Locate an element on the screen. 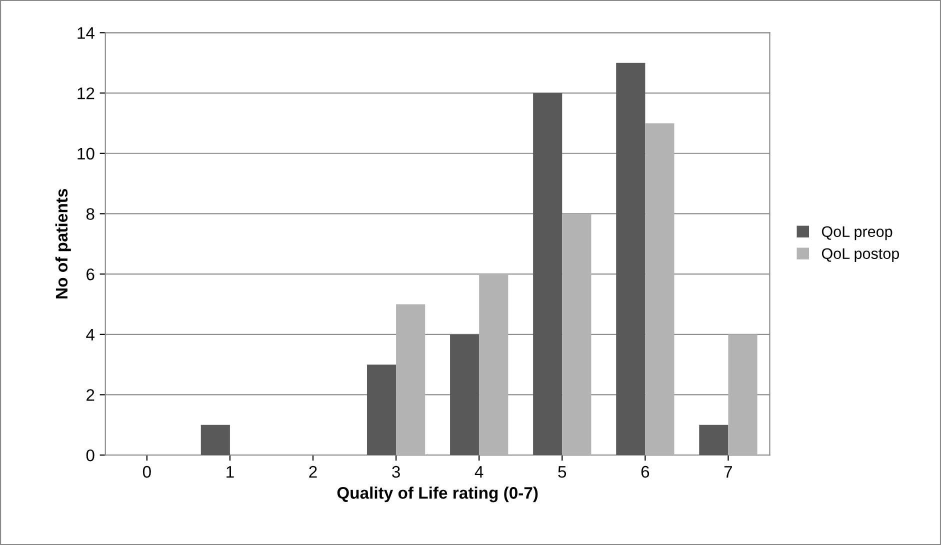  y-tick-label: 12 is located at coordinates (86, 93).